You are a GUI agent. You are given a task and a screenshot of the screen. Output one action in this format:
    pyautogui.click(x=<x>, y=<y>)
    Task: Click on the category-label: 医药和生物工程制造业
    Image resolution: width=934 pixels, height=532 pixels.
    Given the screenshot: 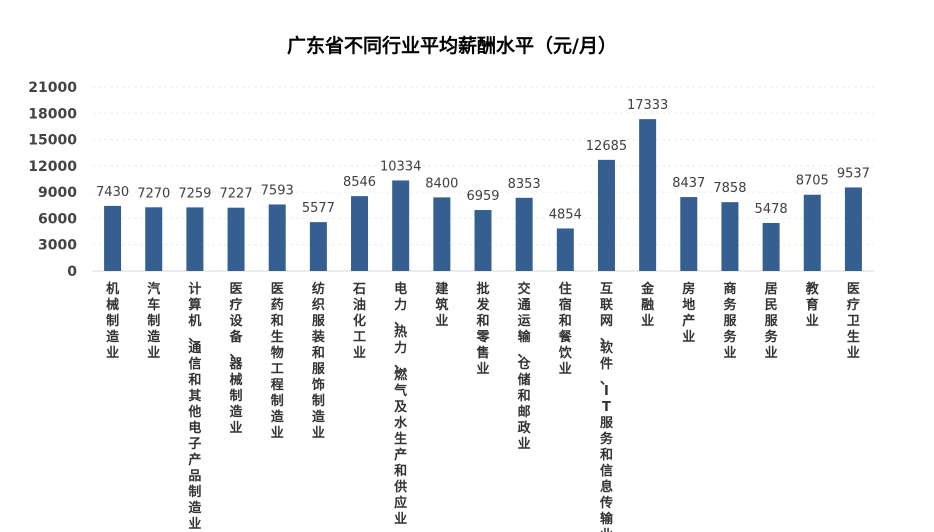 What is the action you would take?
    pyautogui.click(x=278, y=361)
    